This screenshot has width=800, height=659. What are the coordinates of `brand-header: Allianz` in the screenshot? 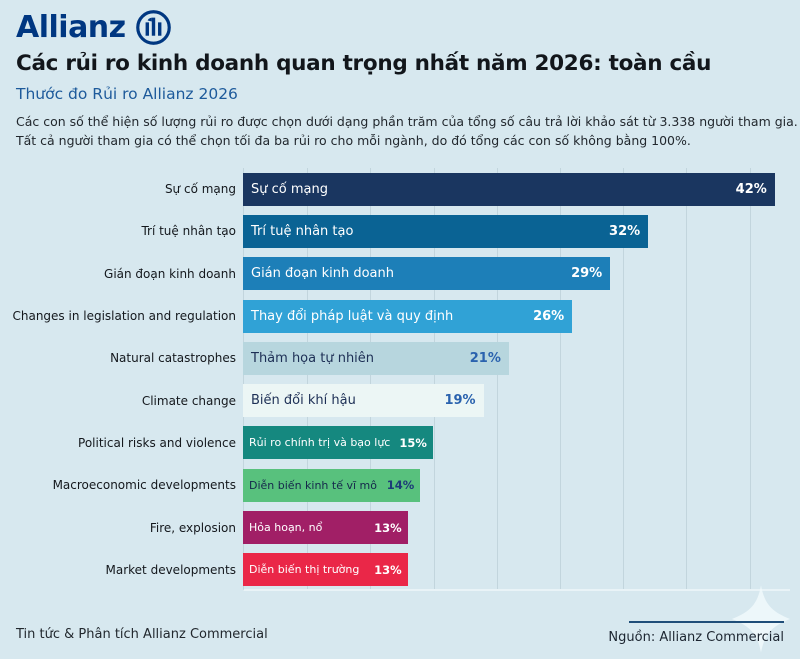 It's located at (94, 27).